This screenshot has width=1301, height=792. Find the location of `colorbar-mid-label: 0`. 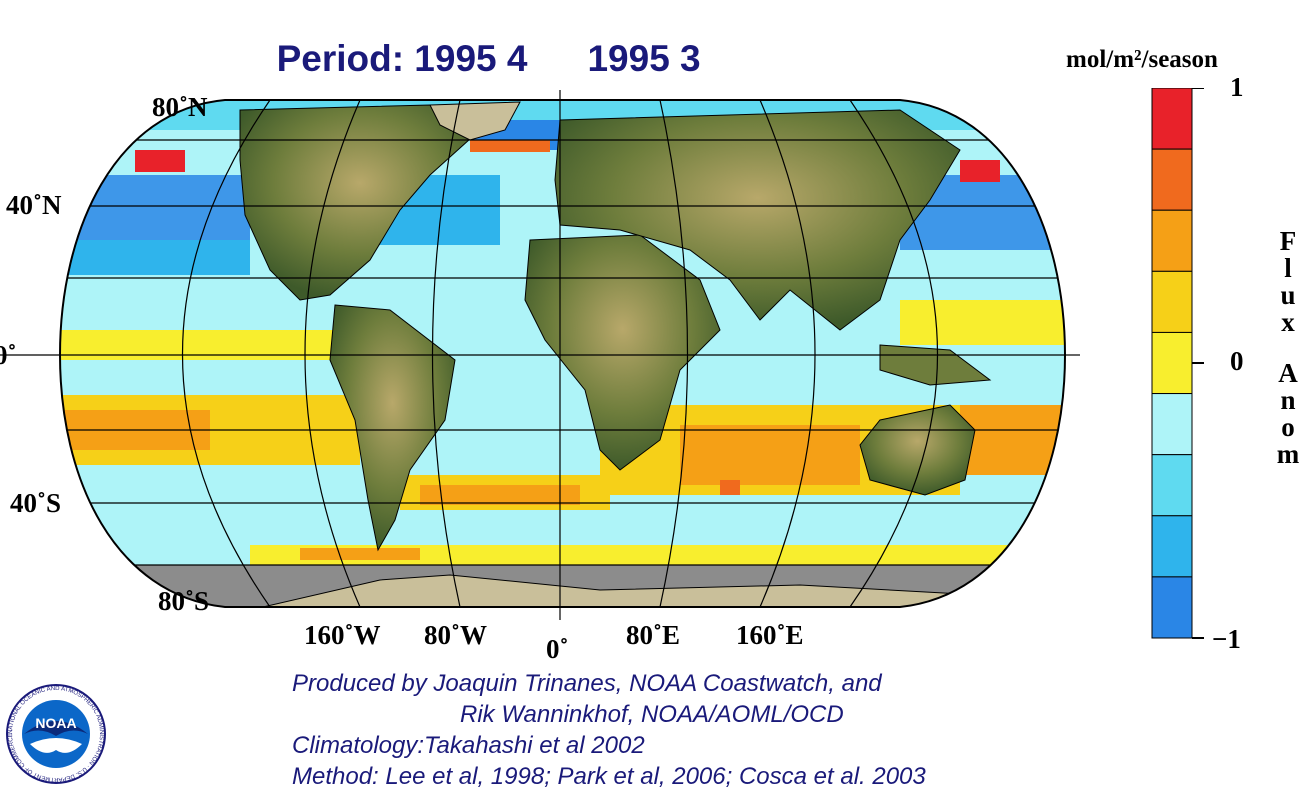

colorbar-mid-label: 0 is located at coordinates (1237, 361).